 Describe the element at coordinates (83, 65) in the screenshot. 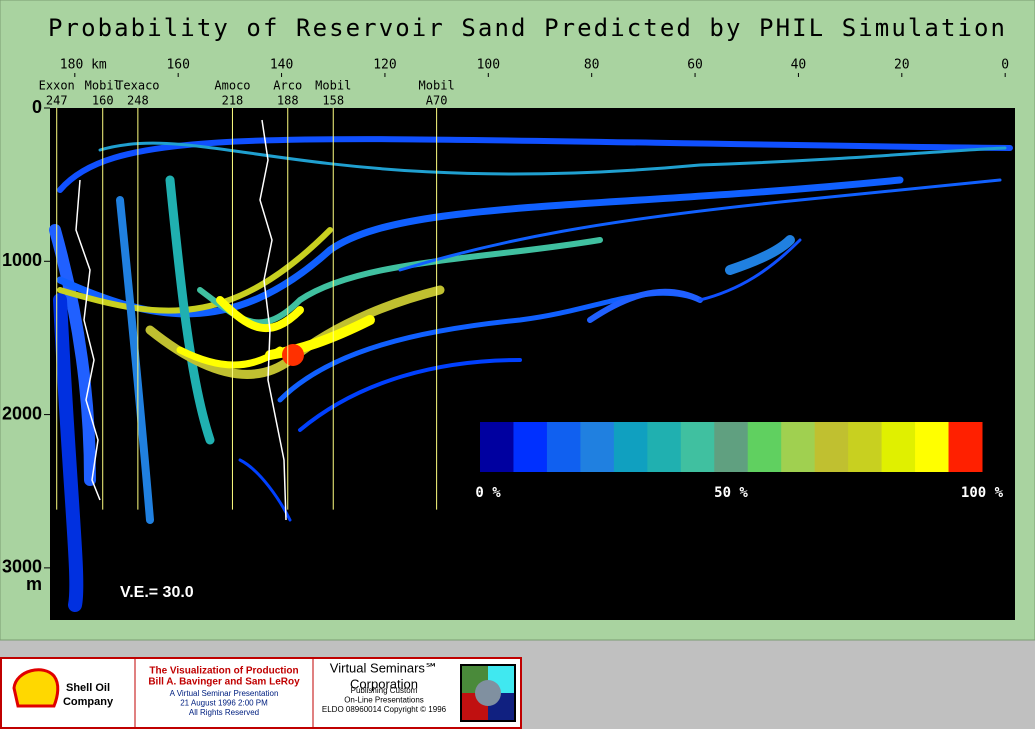

I see `x-tick-label: 180 km` at that location.